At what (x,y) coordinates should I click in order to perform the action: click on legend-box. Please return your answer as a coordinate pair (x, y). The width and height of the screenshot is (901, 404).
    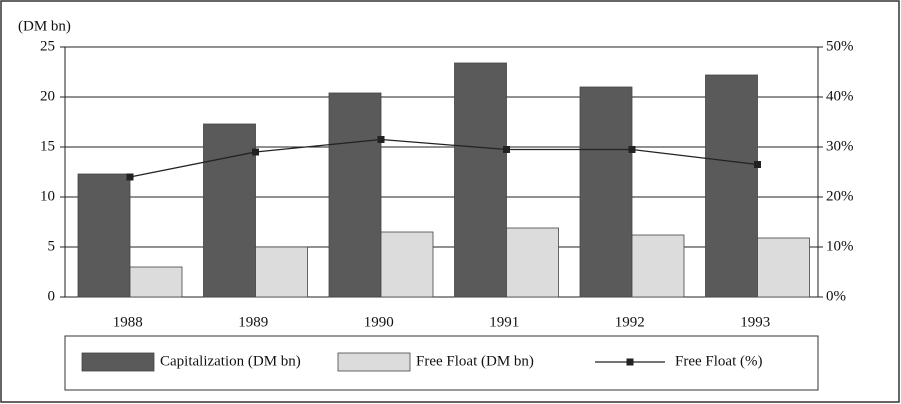
    Looking at the image, I should click on (441, 363).